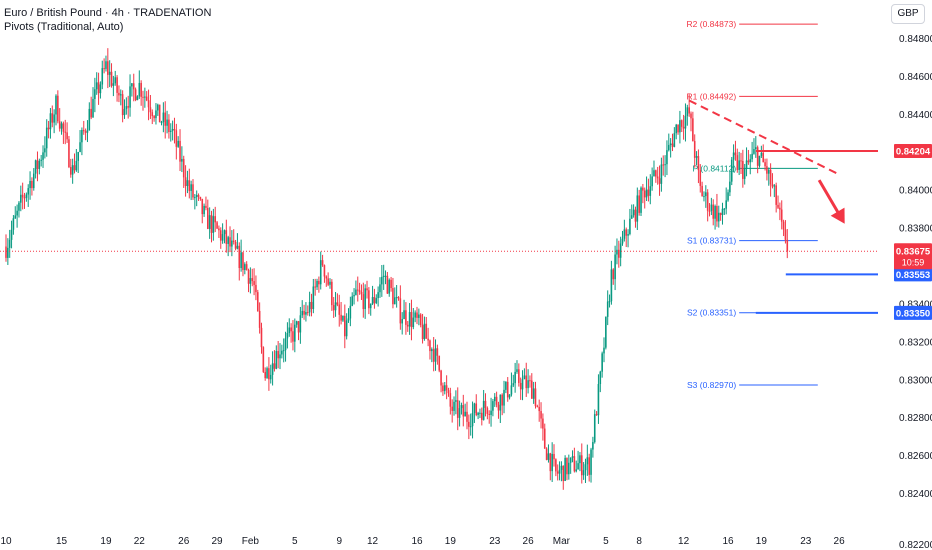  Describe the element at coordinates (915, 456) in the screenshot. I see `y-tick-label: 0.82600` at that location.